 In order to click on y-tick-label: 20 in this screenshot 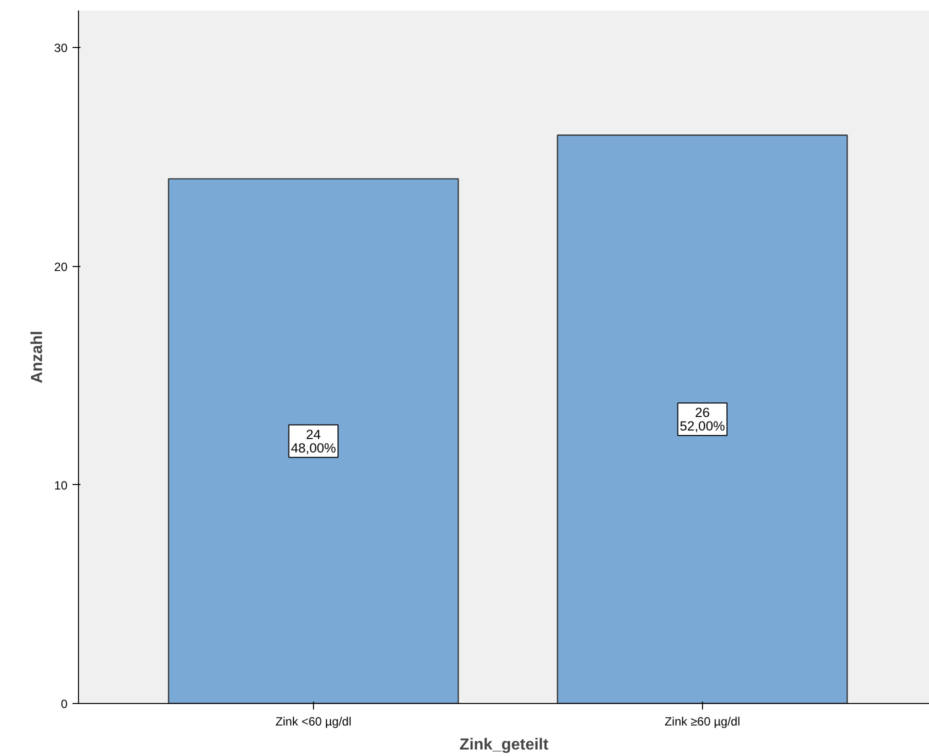, I will do `click(61, 267)`.